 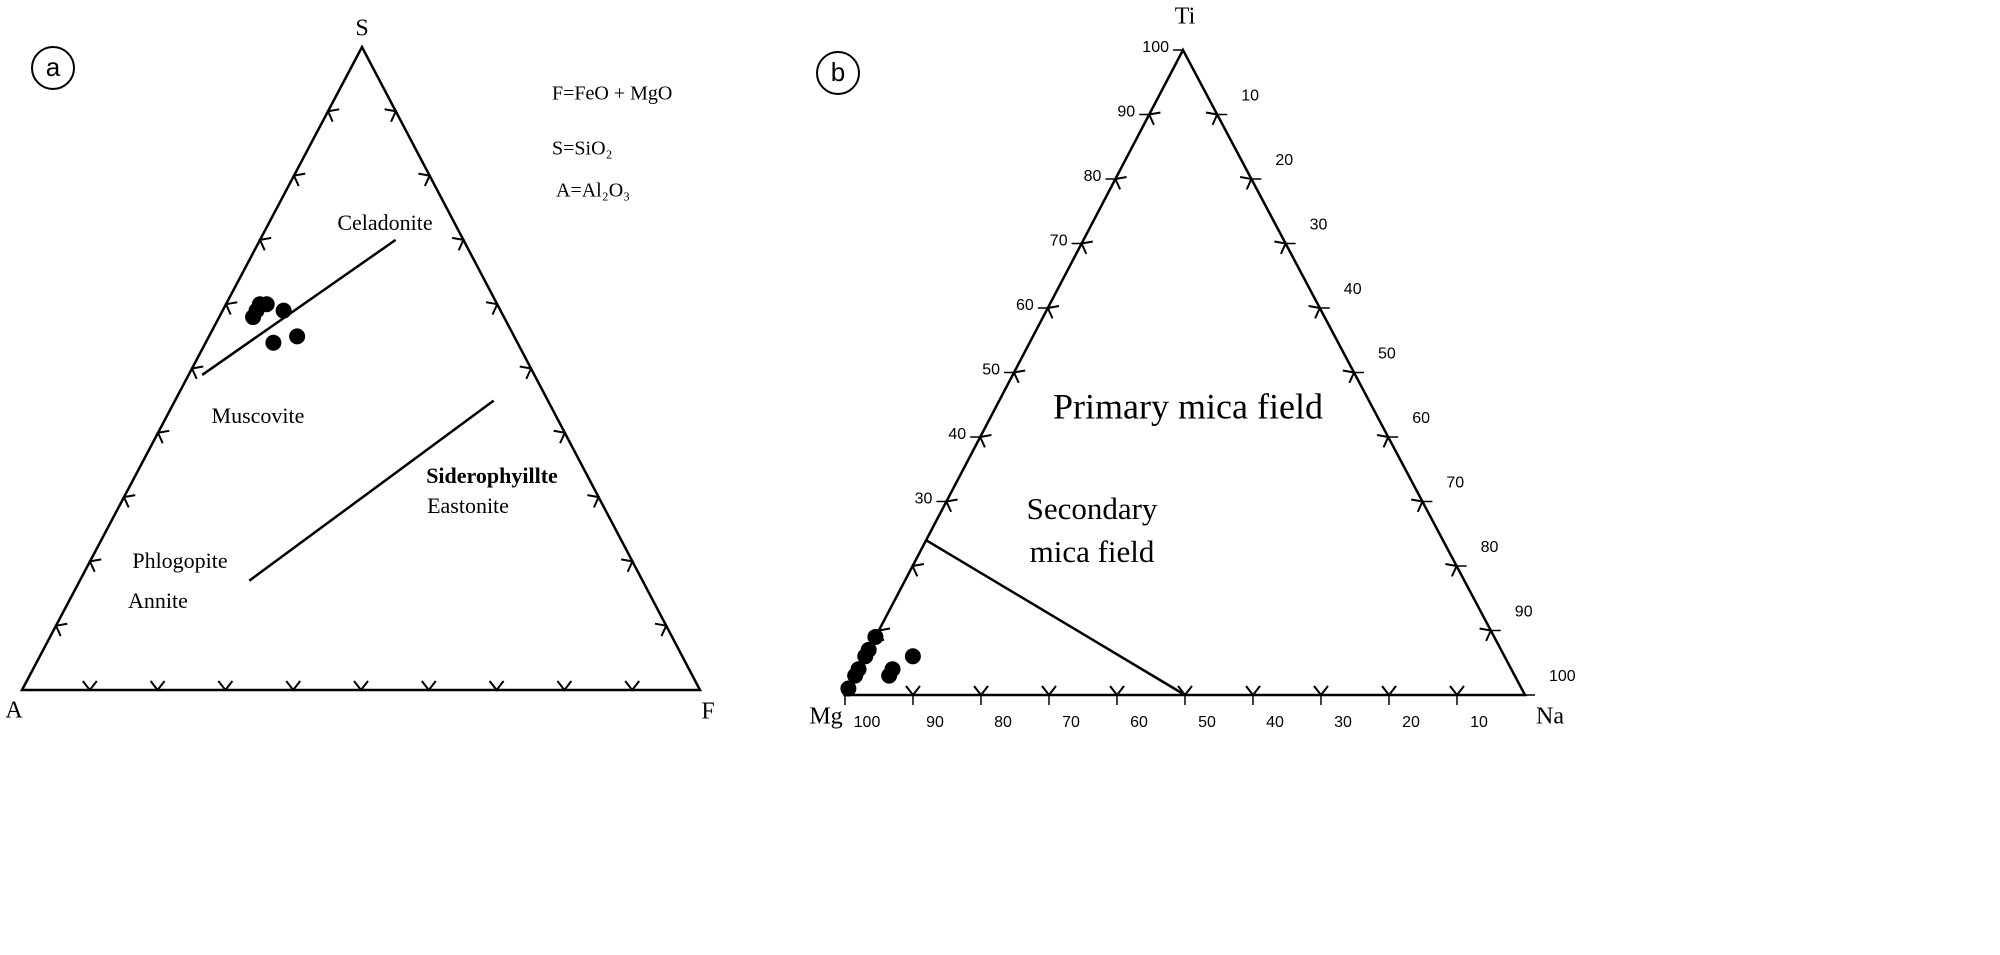 What do you see at coordinates (361, 29) in the screenshot?
I see `vertex-label: S` at bounding box center [361, 29].